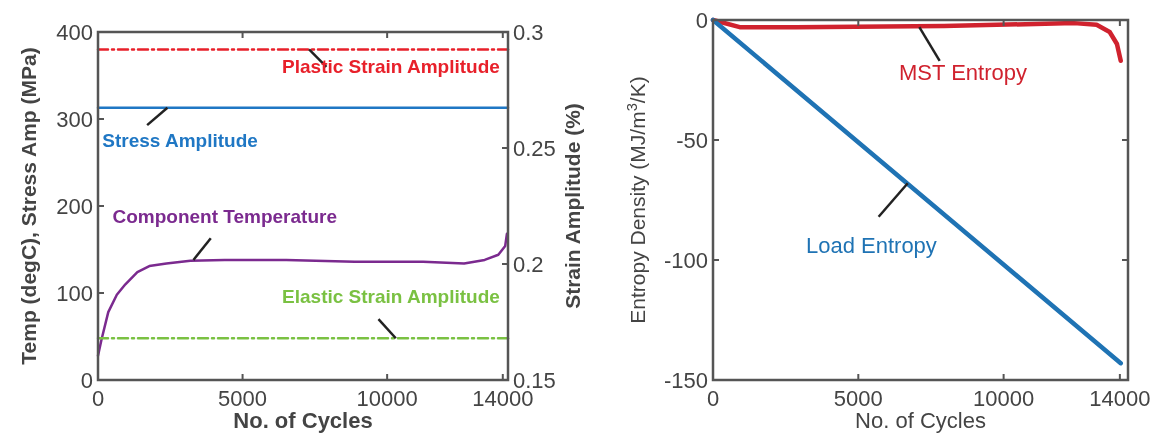 The height and width of the screenshot is (448, 1175). I want to click on line-series, so click(302, 294).